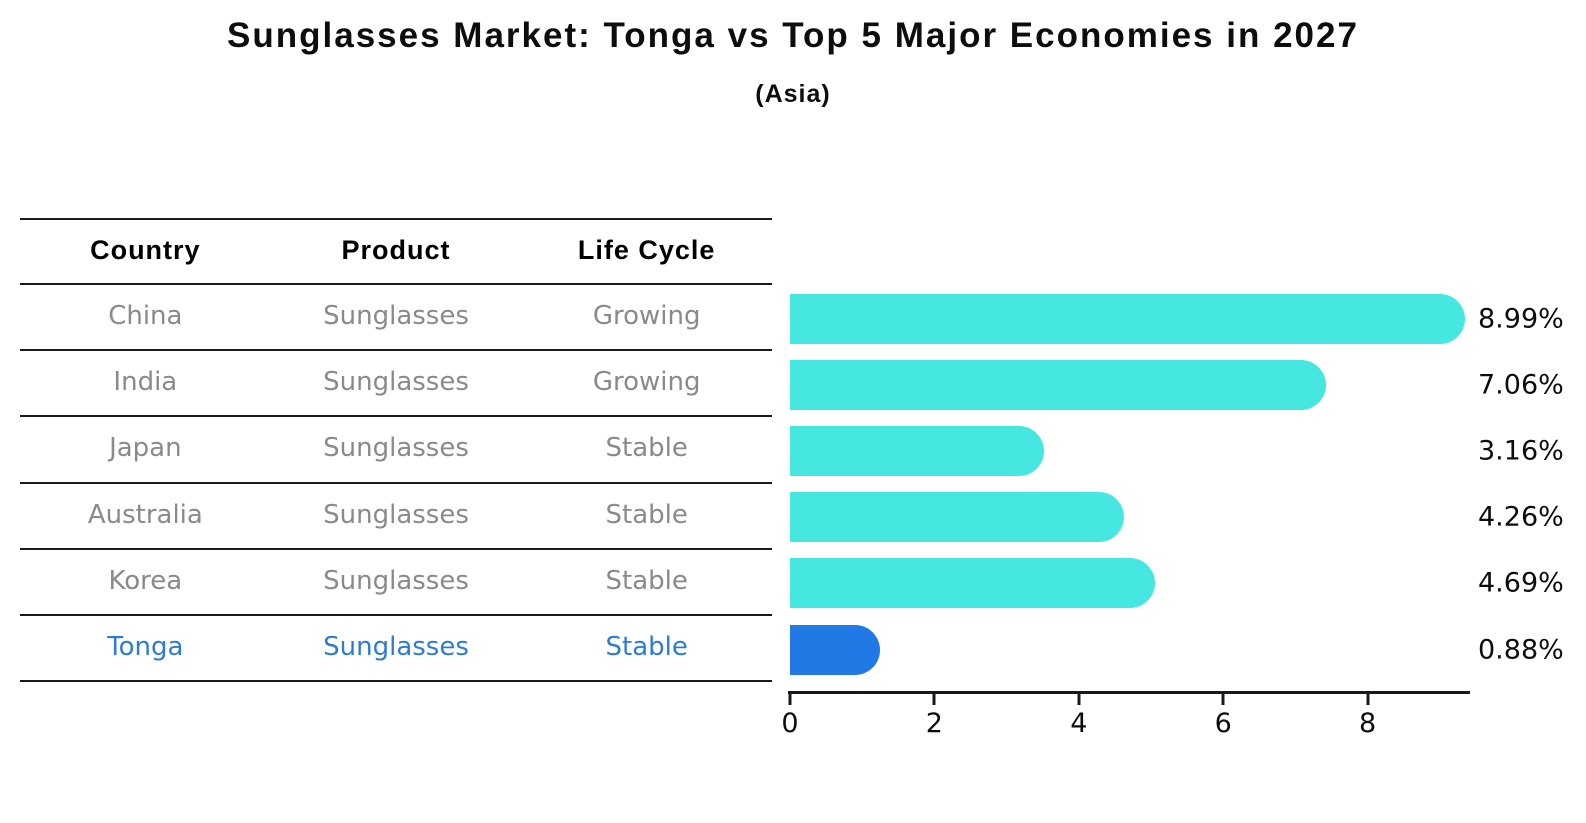 The height and width of the screenshot is (823, 1586). I want to click on x-axis-line, so click(1129, 692).